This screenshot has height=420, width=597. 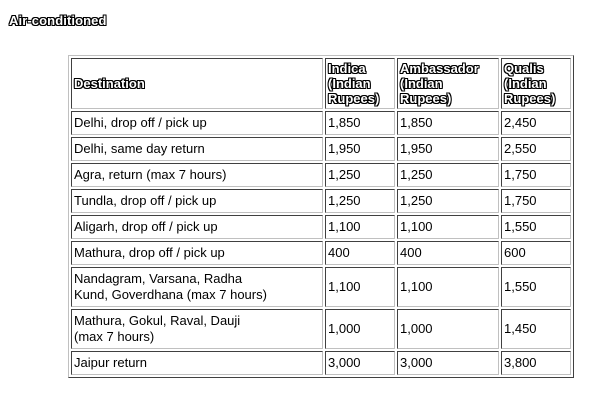 I want to click on header-qualis-line: (Indian, so click(x=536, y=83).